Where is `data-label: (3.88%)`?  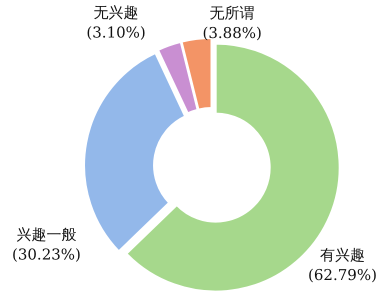 data-label: (3.88%) is located at coordinates (232, 33).